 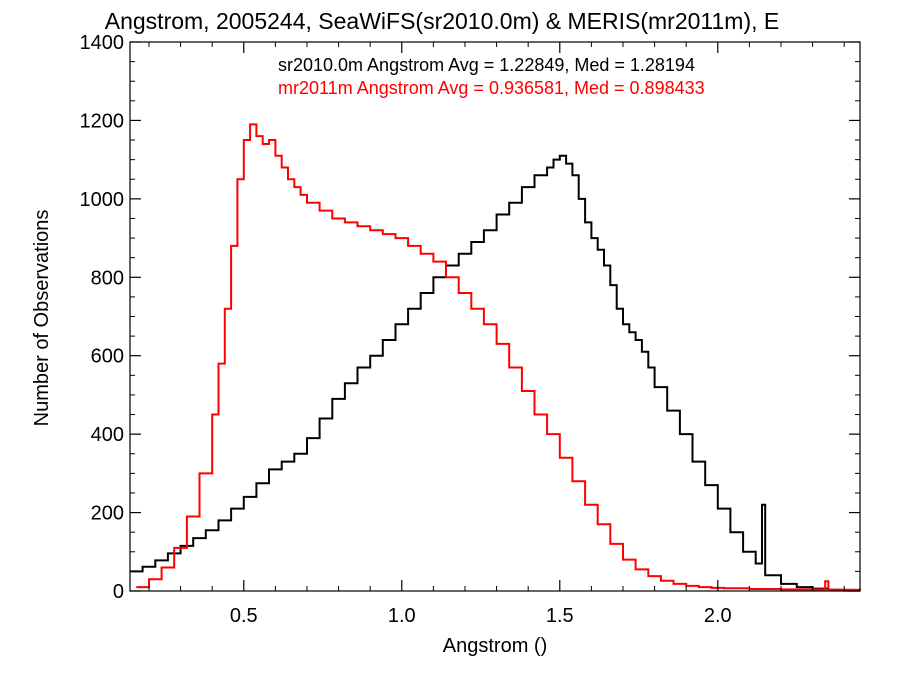 I want to click on y-tick-label: 0, so click(x=118, y=592).